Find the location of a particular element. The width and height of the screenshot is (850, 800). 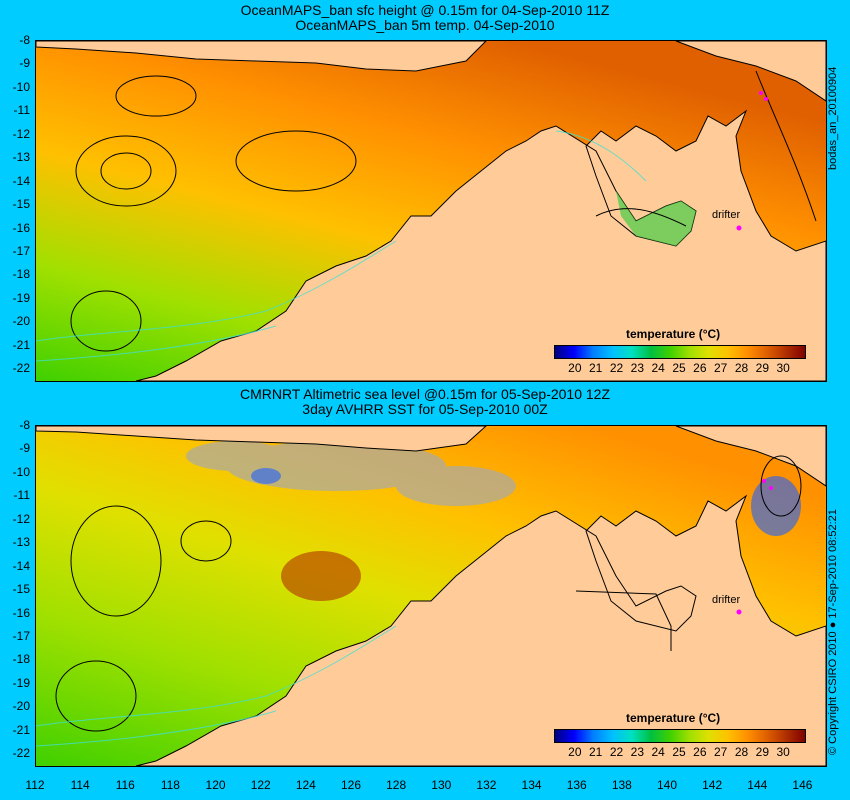

x-tick-label: 144 is located at coordinates (757, 785).